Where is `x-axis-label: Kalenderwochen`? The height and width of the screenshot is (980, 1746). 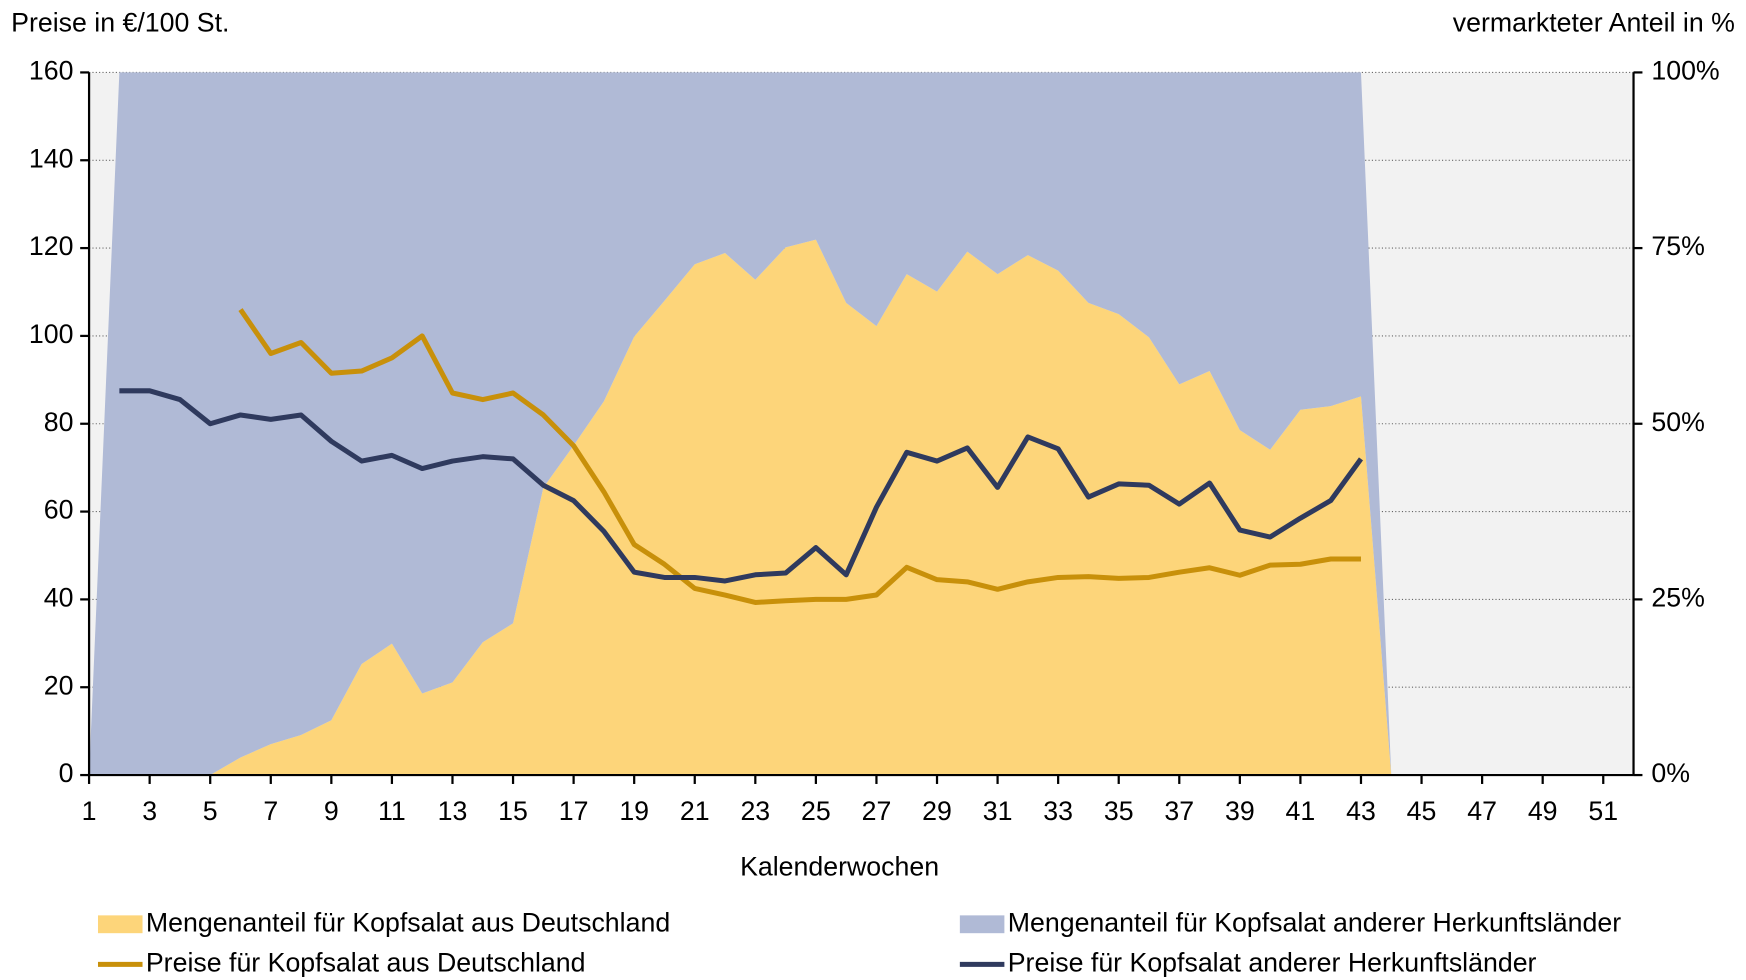 x-axis-label: Kalenderwochen is located at coordinates (839, 867).